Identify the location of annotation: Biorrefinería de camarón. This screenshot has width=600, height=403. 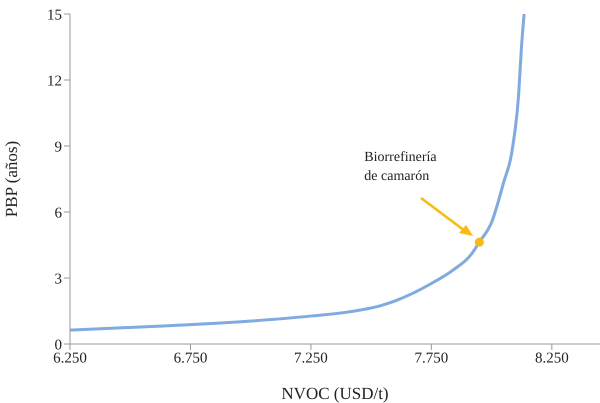
(400, 167).